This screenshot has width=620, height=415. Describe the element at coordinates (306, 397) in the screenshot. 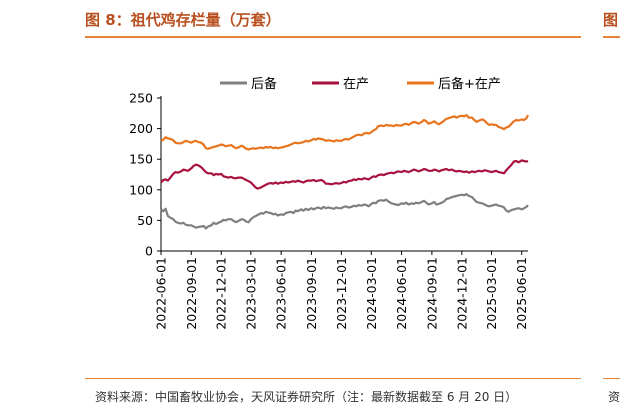

I see `data-source-note: 资料来源：中国畜牧业协会，天风证券研究所（注：最新数据截至 6 月 20 日）` at that location.